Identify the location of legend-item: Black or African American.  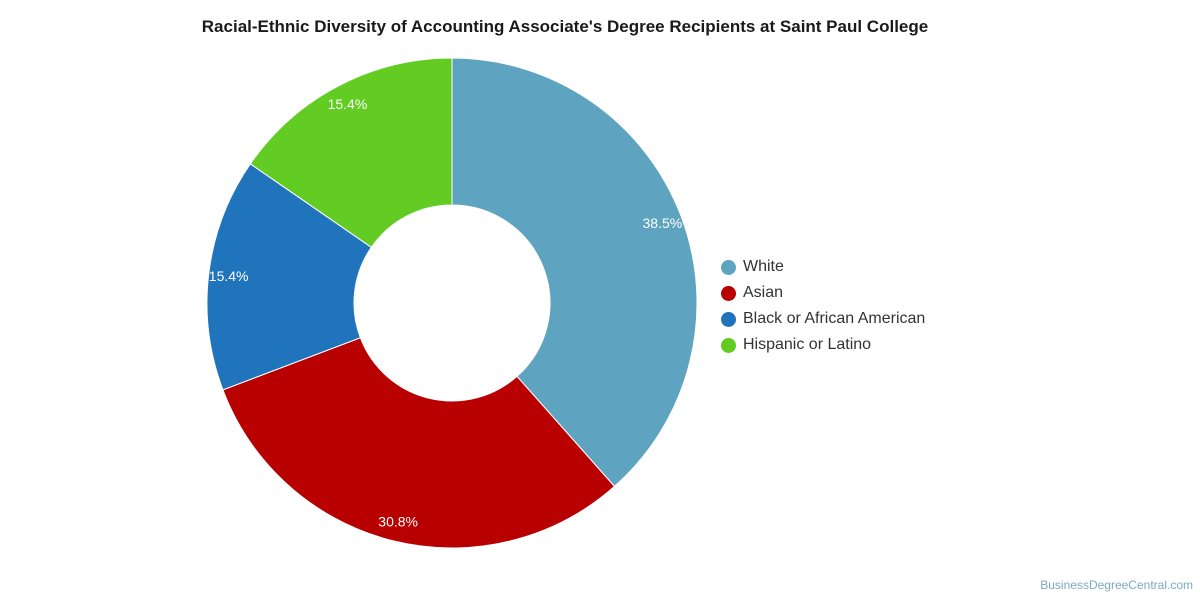
(823, 319).